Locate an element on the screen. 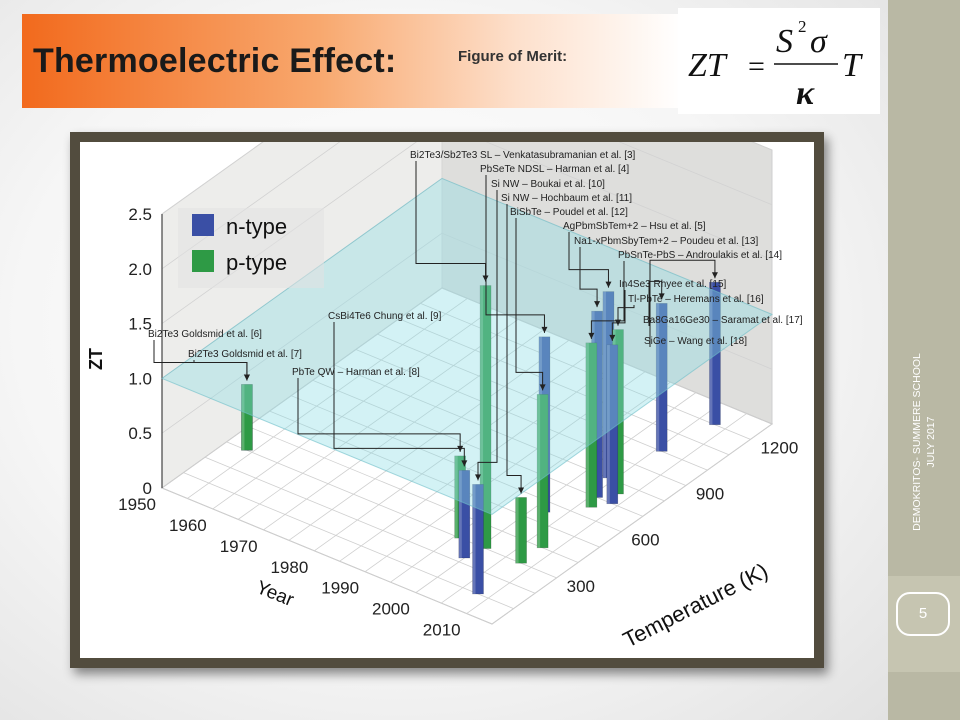 The height and width of the screenshot is (720, 960). title-banner is located at coordinates (352, 61).